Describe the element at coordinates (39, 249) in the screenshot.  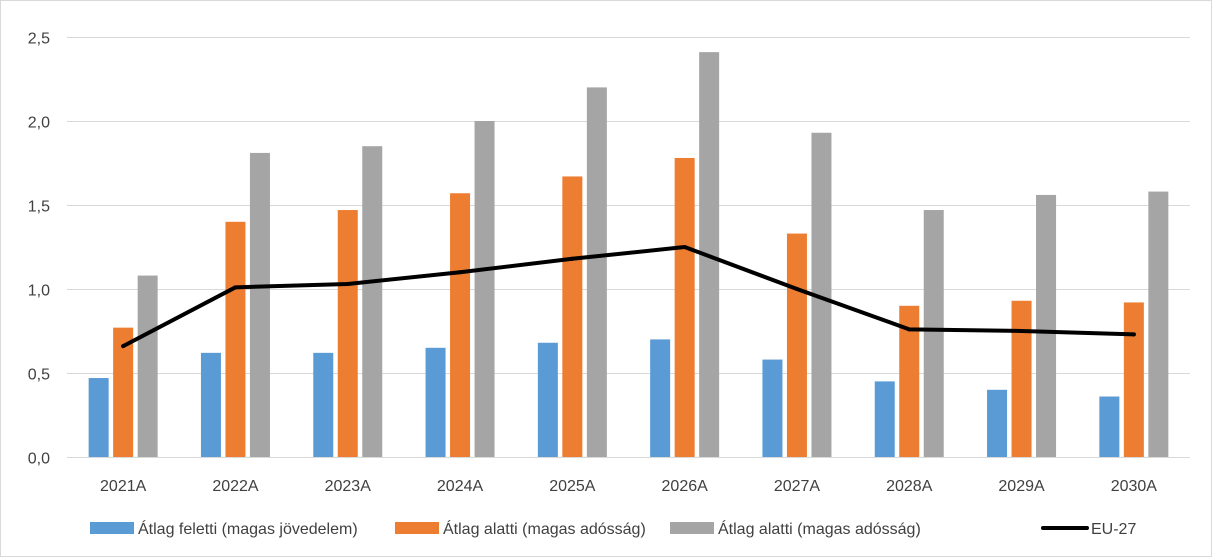
I see `y-axis: 0,0 0,5 1,0 1,5 2,0 2,5` at that location.